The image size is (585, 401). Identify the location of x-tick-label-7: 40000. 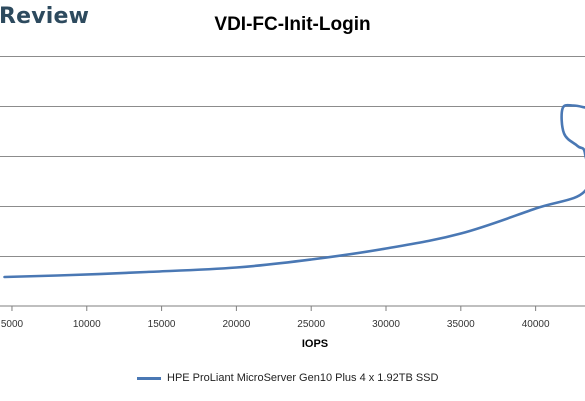
(536, 324).